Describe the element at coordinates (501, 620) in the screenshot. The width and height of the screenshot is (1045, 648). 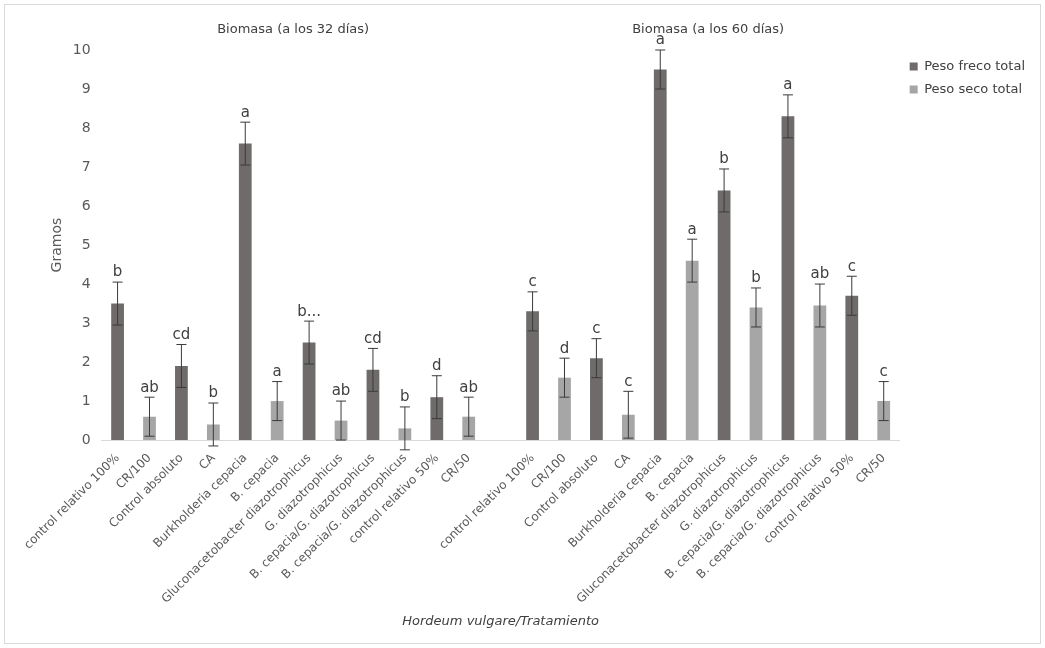
I see `x-axis-title: Hordeum vulgare/Tratamiento` at that location.